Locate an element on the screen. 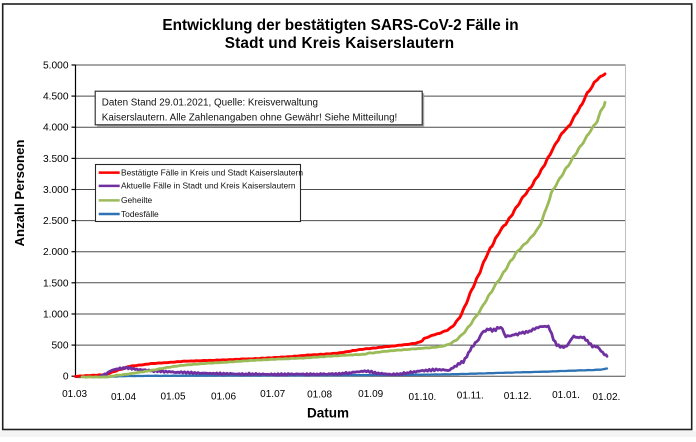 This screenshot has width=696, height=442. svg-text: Stadt und Kreis Kaiserslautern is located at coordinates (340, 43).